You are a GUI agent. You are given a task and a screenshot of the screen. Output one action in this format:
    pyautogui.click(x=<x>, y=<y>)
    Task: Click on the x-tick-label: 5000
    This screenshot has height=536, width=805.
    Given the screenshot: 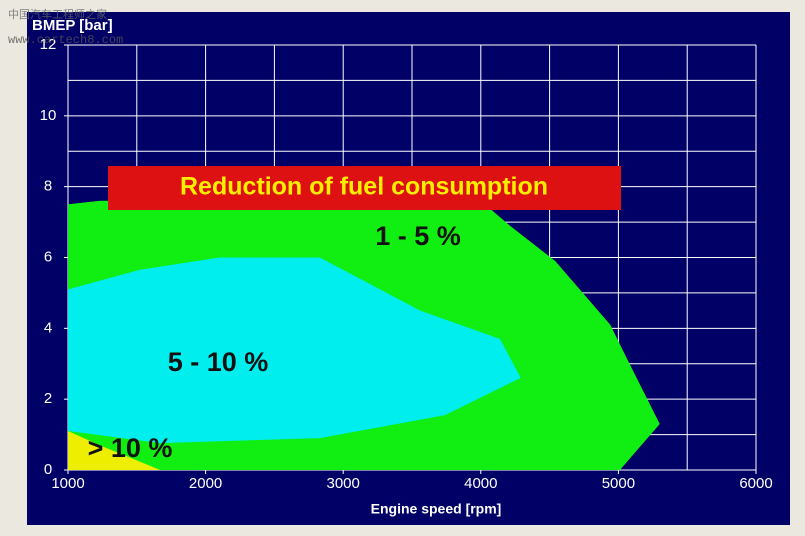 What is the action you would take?
    pyautogui.click(x=618, y=483)
    